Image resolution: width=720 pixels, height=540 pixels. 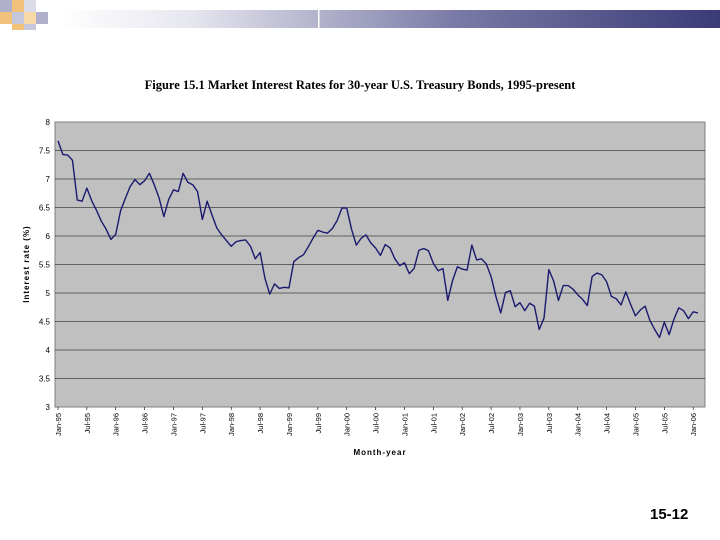 I want to click on x-tick-label: Jul-99, so click(x=318, y=423).